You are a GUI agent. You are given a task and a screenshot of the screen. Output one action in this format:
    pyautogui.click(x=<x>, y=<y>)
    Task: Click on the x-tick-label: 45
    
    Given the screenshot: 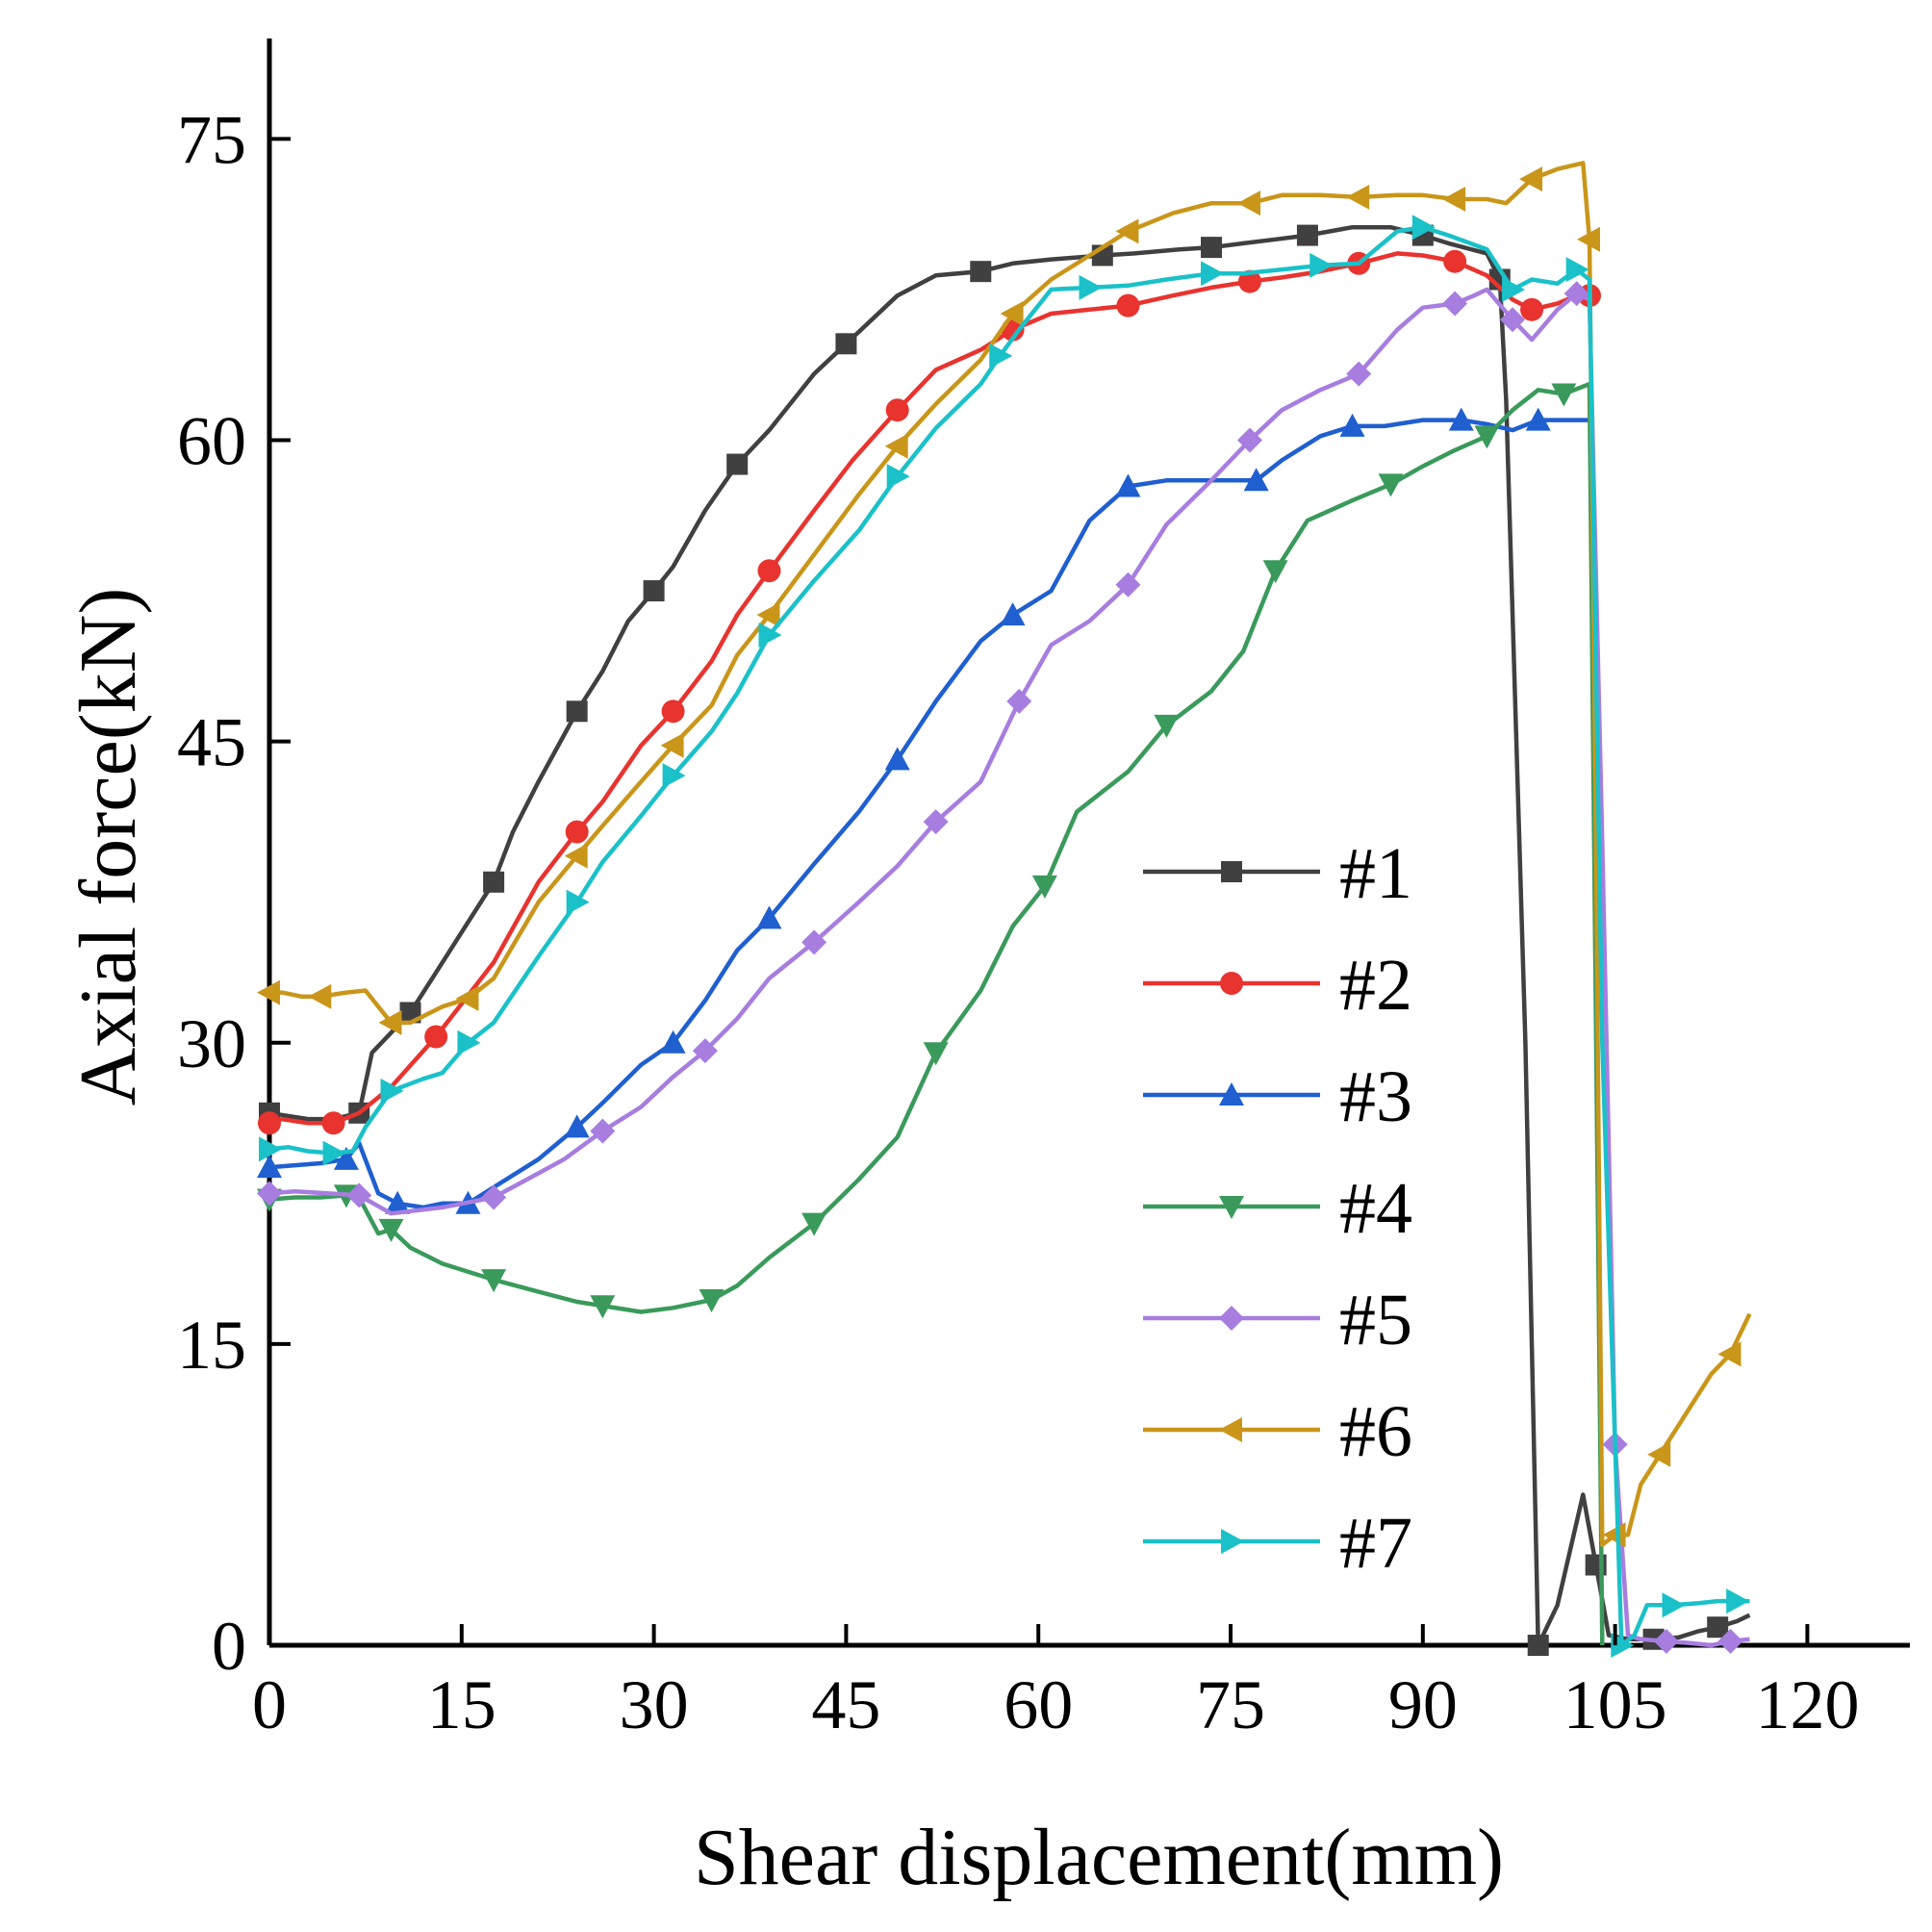 What is the action you would take?
    pyautogui.click(x=845, y=1704)
    